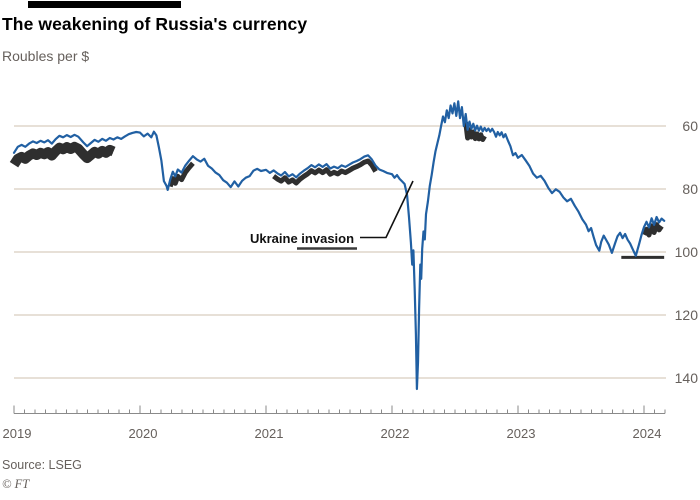  Describe the element at coordinates (339, 409) in the screenshot. I see `x-axis` at that location.